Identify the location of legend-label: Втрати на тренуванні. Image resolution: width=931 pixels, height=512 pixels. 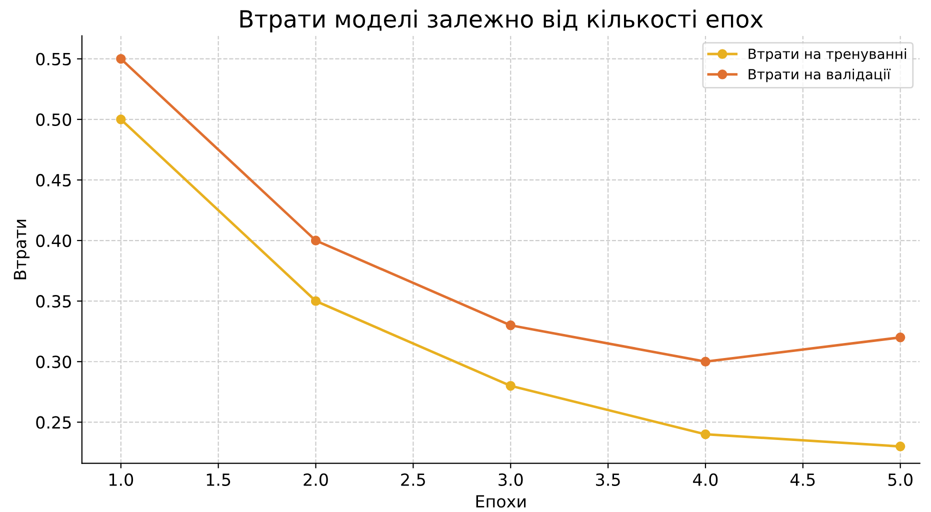
(827, 55).